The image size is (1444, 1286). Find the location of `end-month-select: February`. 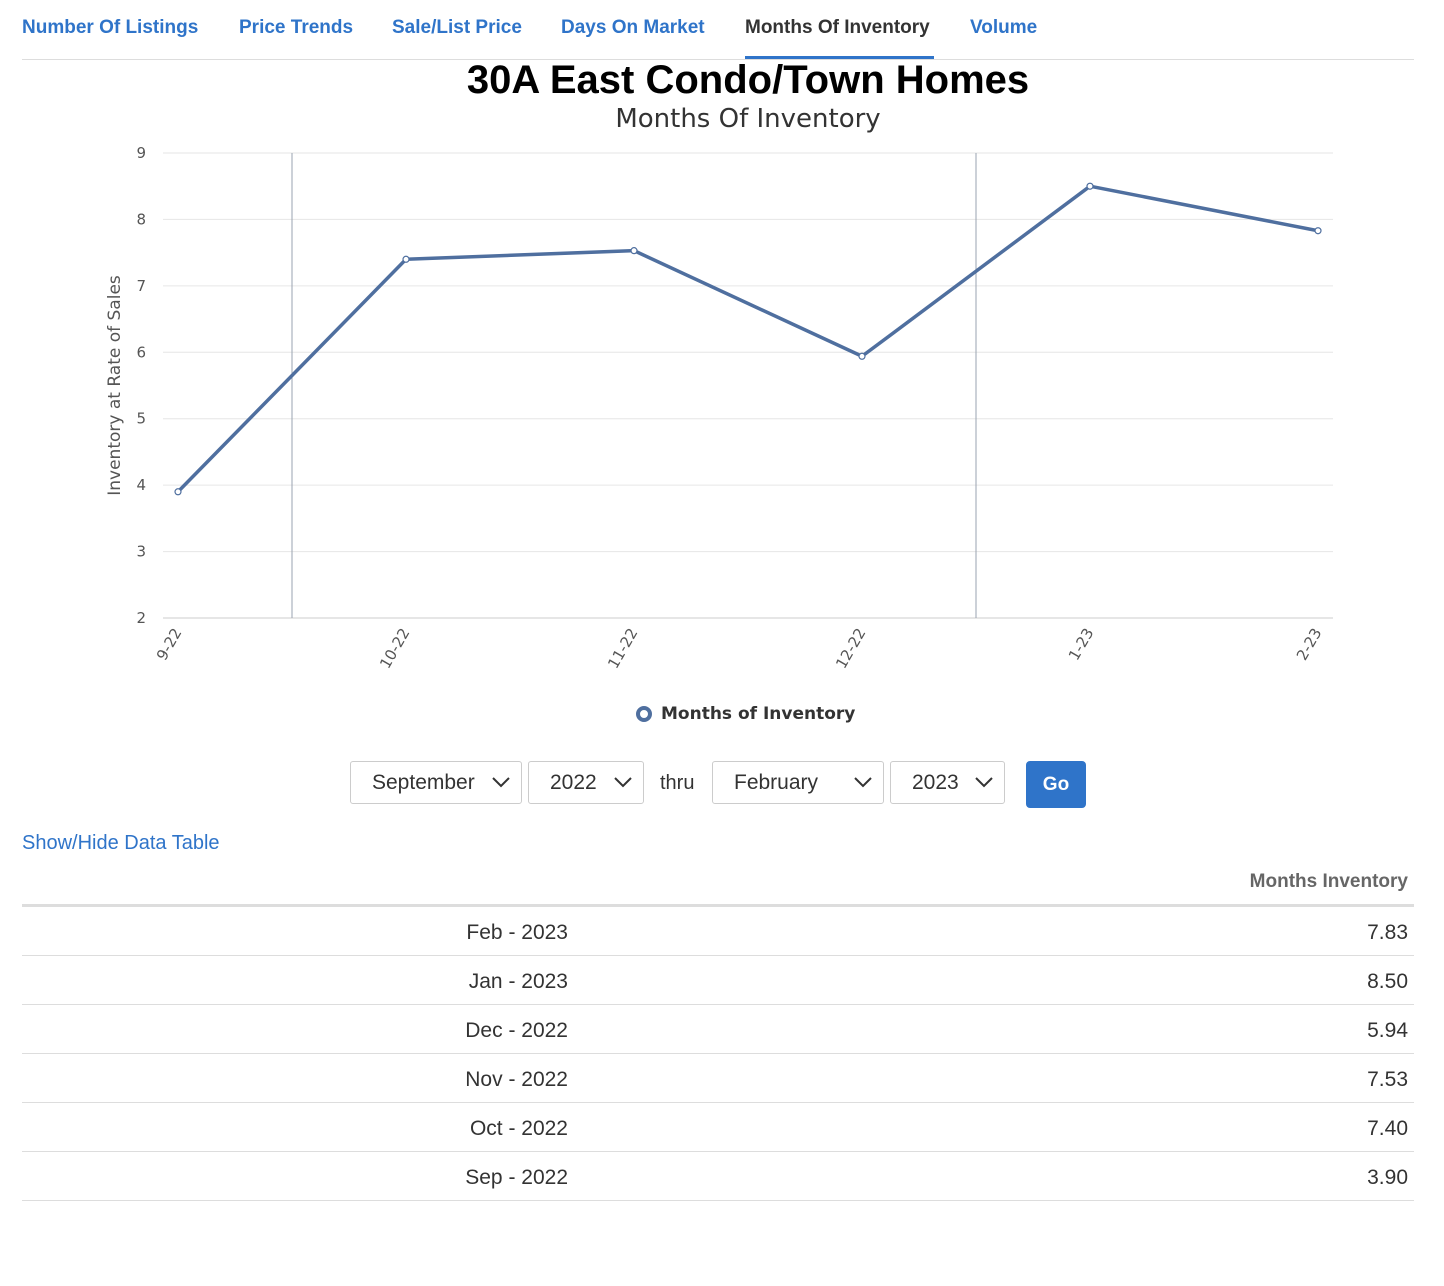

end-month-select: February is located at coordinates (798, 782).